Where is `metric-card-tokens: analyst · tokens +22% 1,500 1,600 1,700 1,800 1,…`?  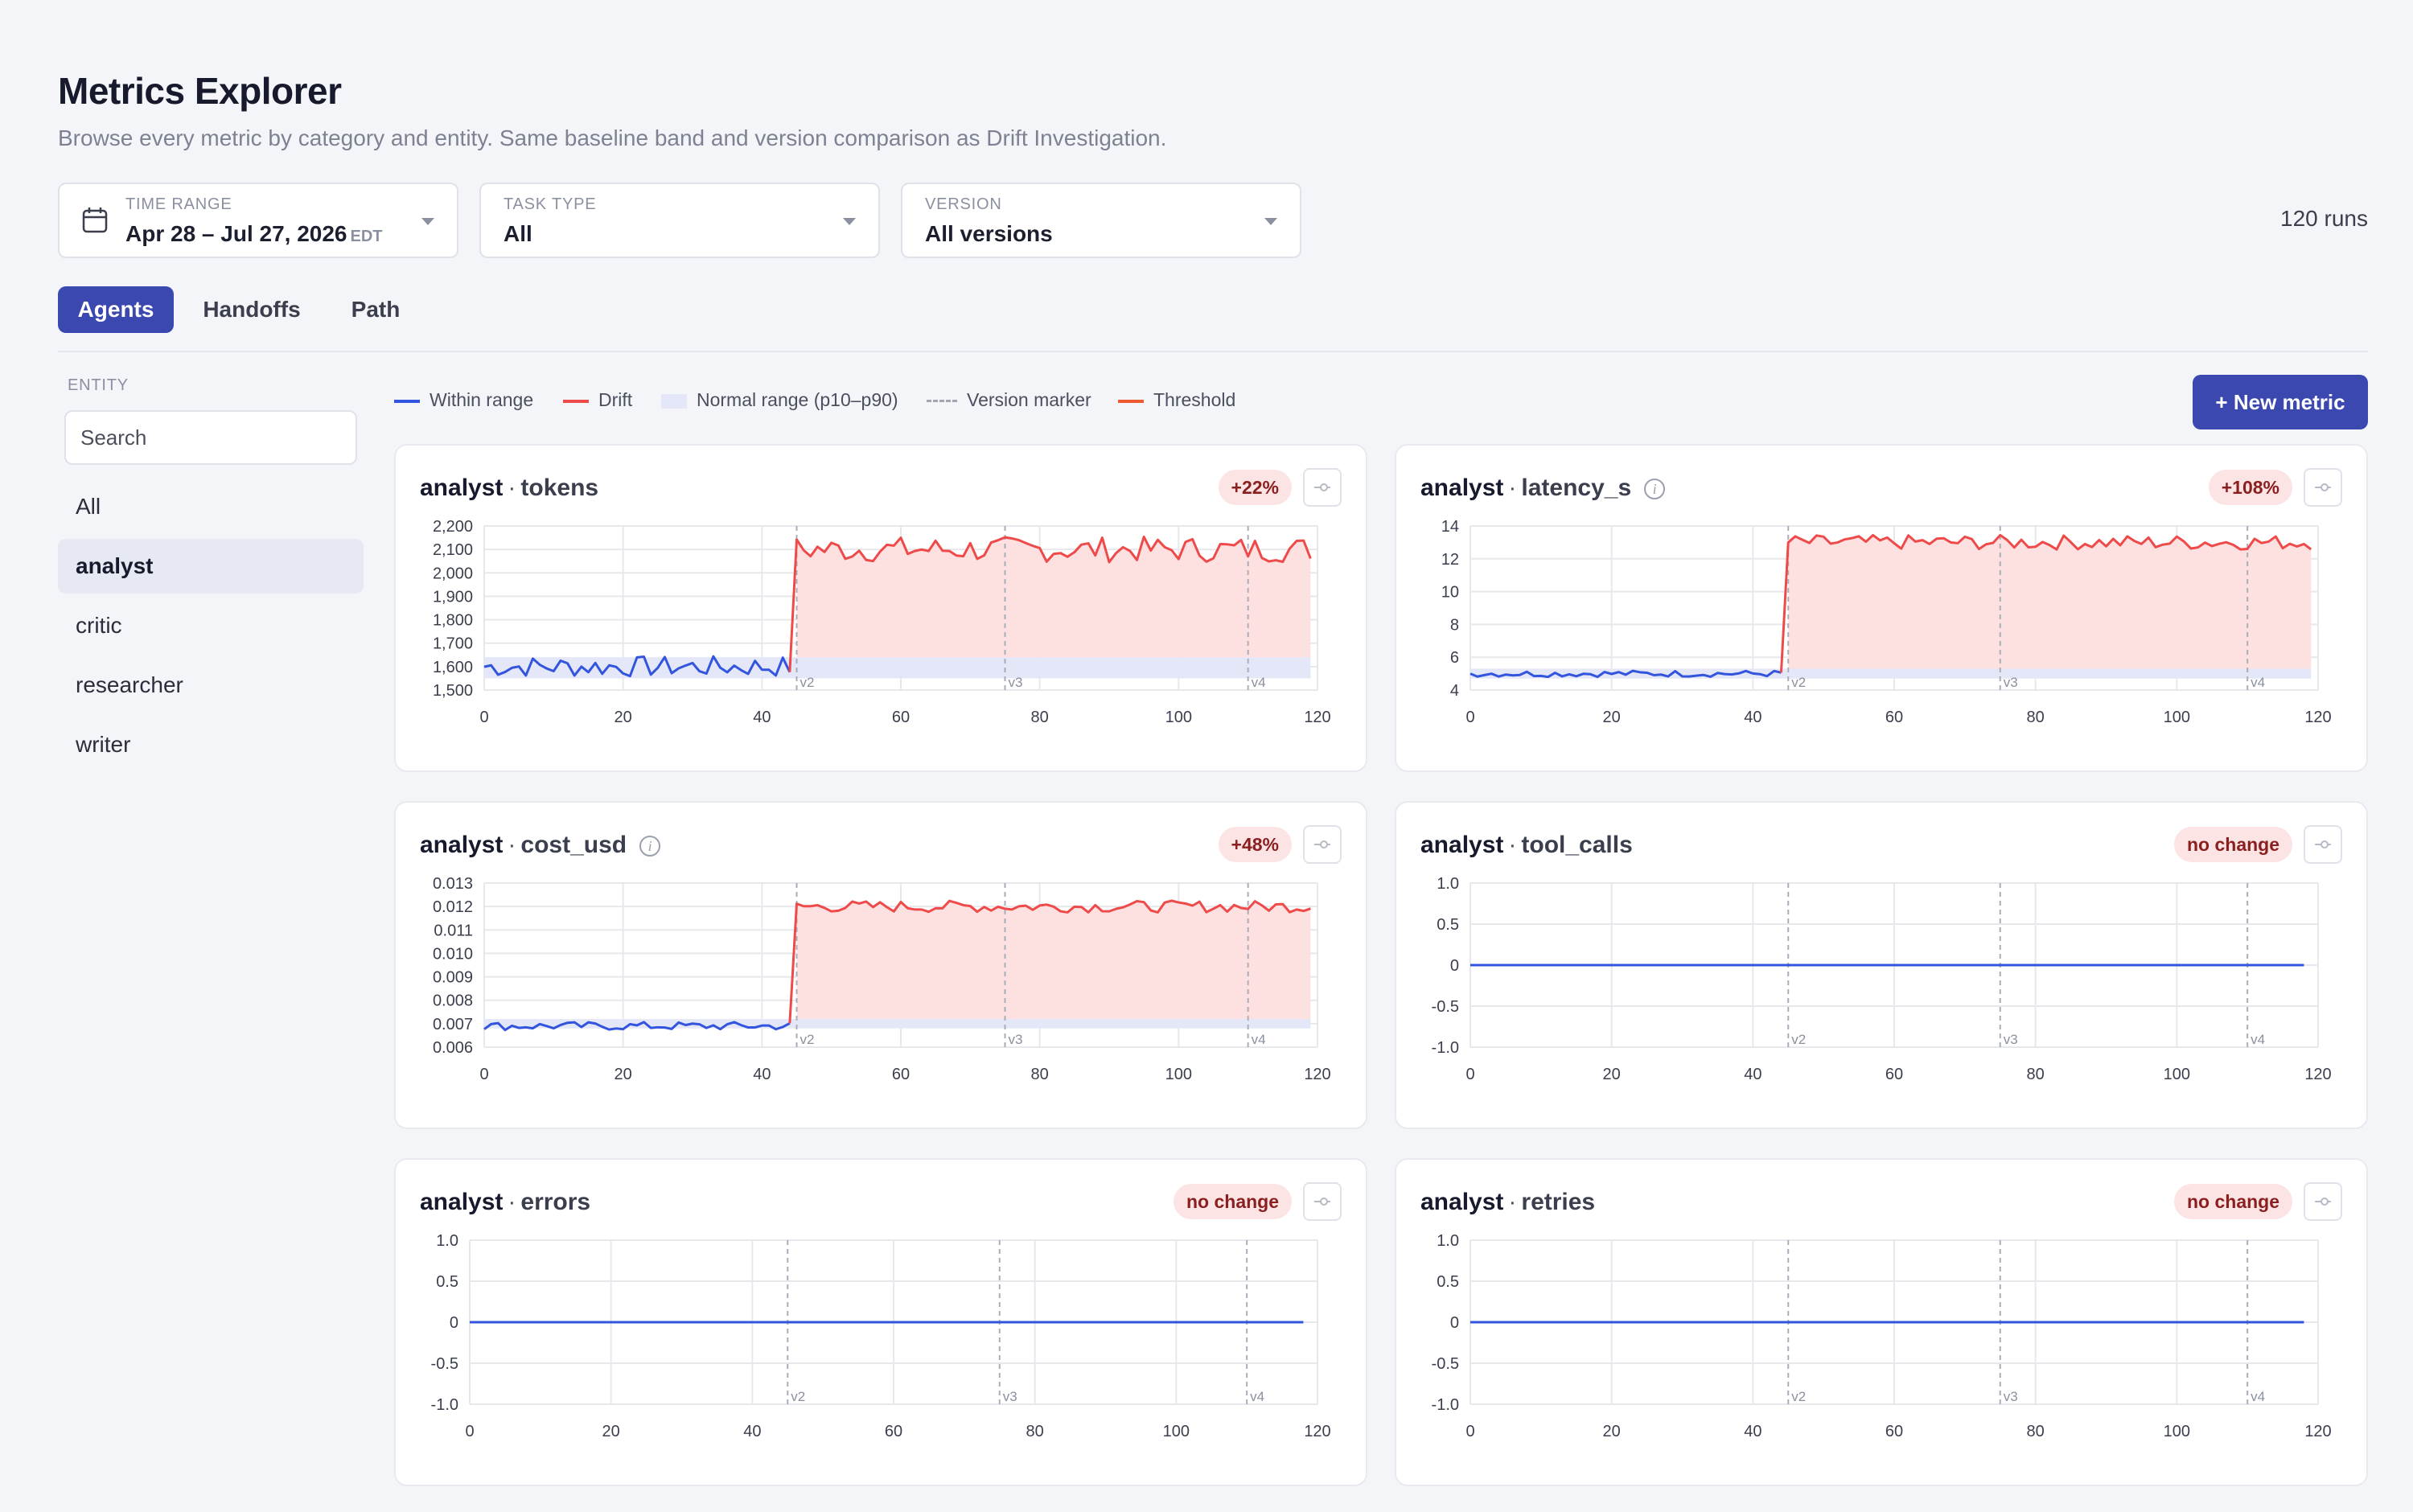
metric-card-tokens: analyst · tokens +22% 1,500 1,600 1,700 1,800 1,… is located at coordinates (880, 608).